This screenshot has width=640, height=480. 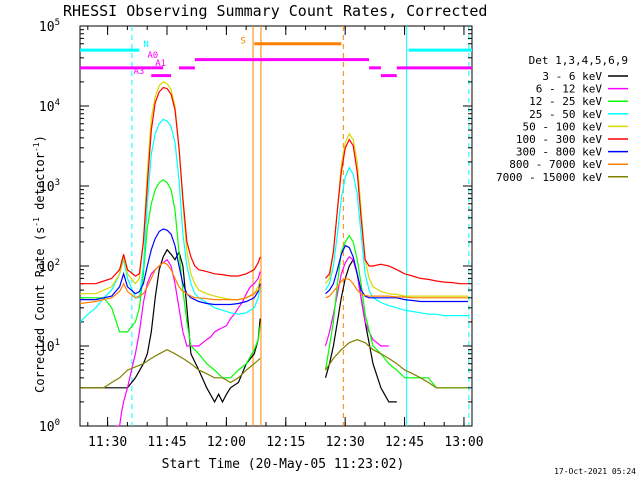 I want to click on y-tick-label: 10⁴, so click(x=49, y=106).